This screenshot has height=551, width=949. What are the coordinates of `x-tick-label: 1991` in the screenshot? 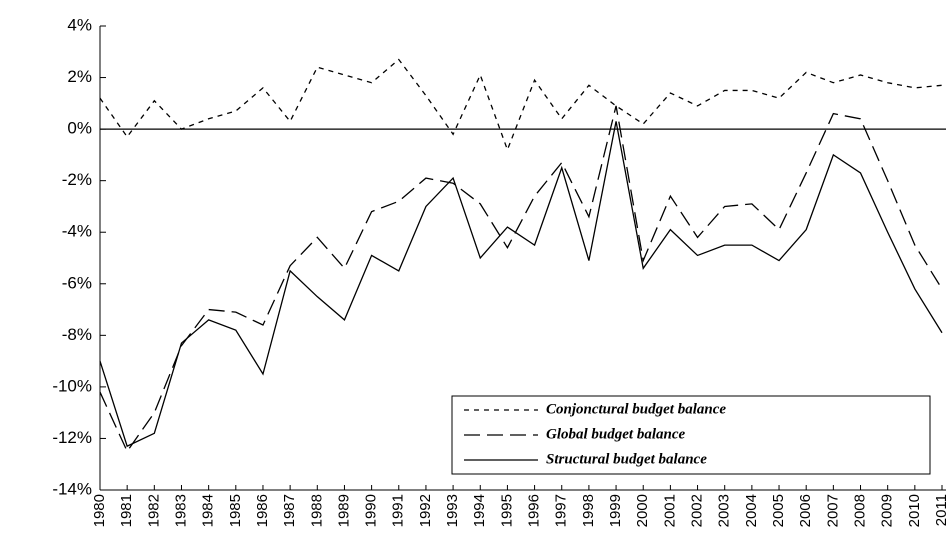 It's located at (398, 510).